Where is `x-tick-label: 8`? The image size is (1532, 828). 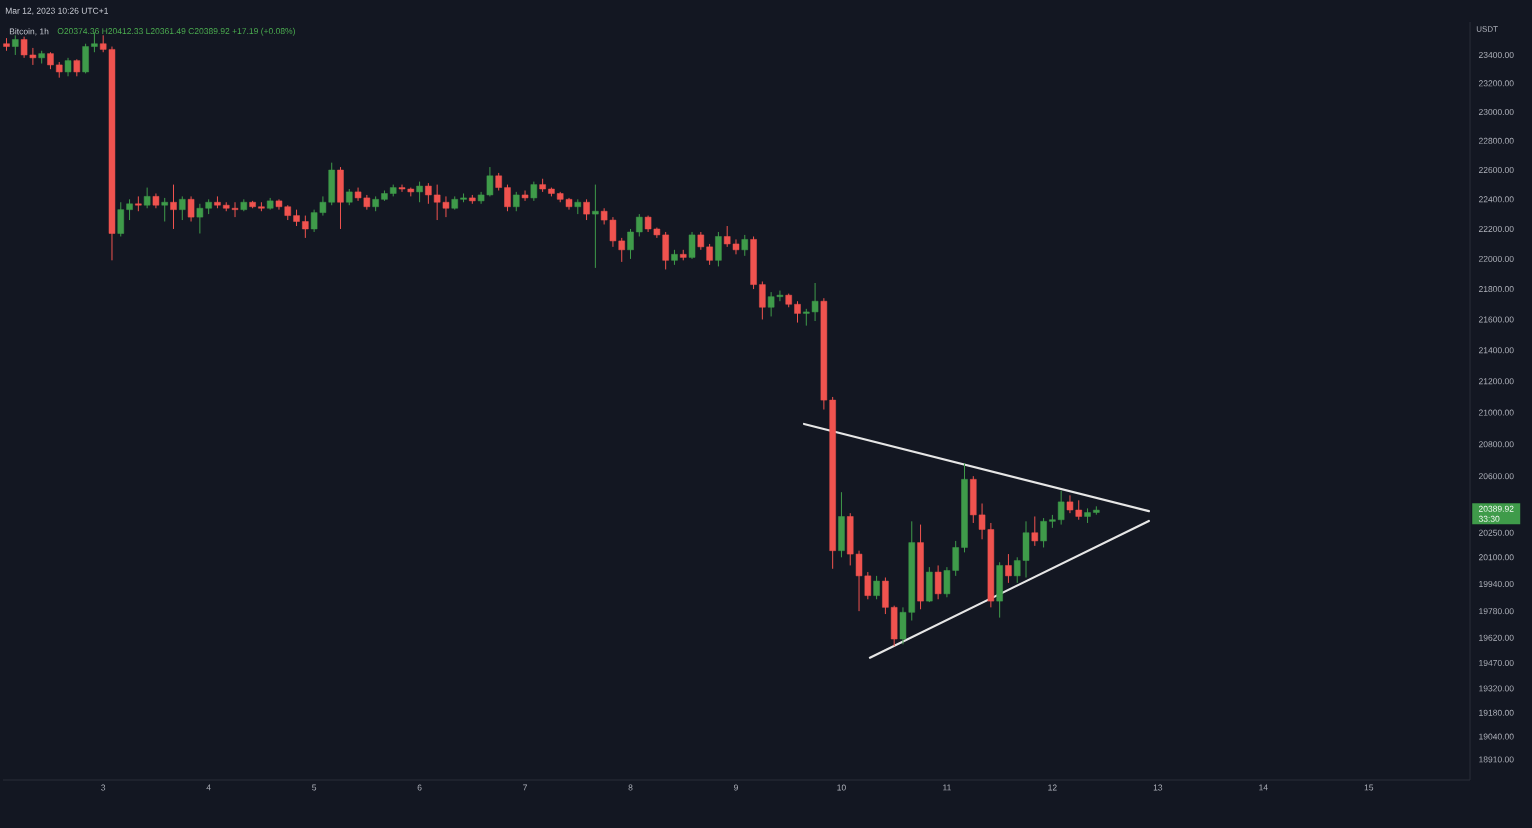 x-tick-label: 8 is located at coordinates (630, 787).